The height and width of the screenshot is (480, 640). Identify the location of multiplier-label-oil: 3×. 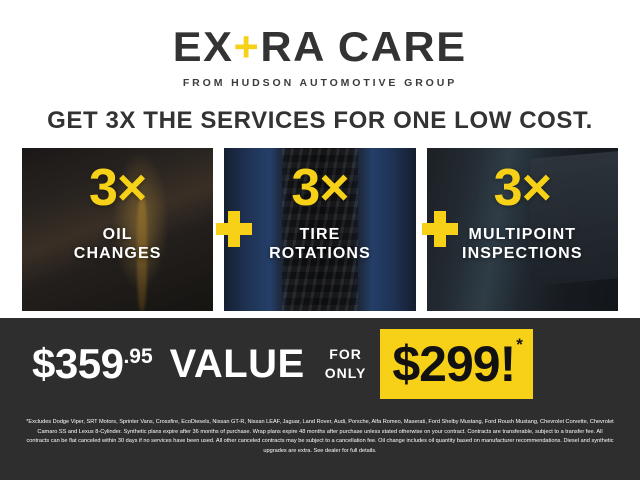
(118, 188).